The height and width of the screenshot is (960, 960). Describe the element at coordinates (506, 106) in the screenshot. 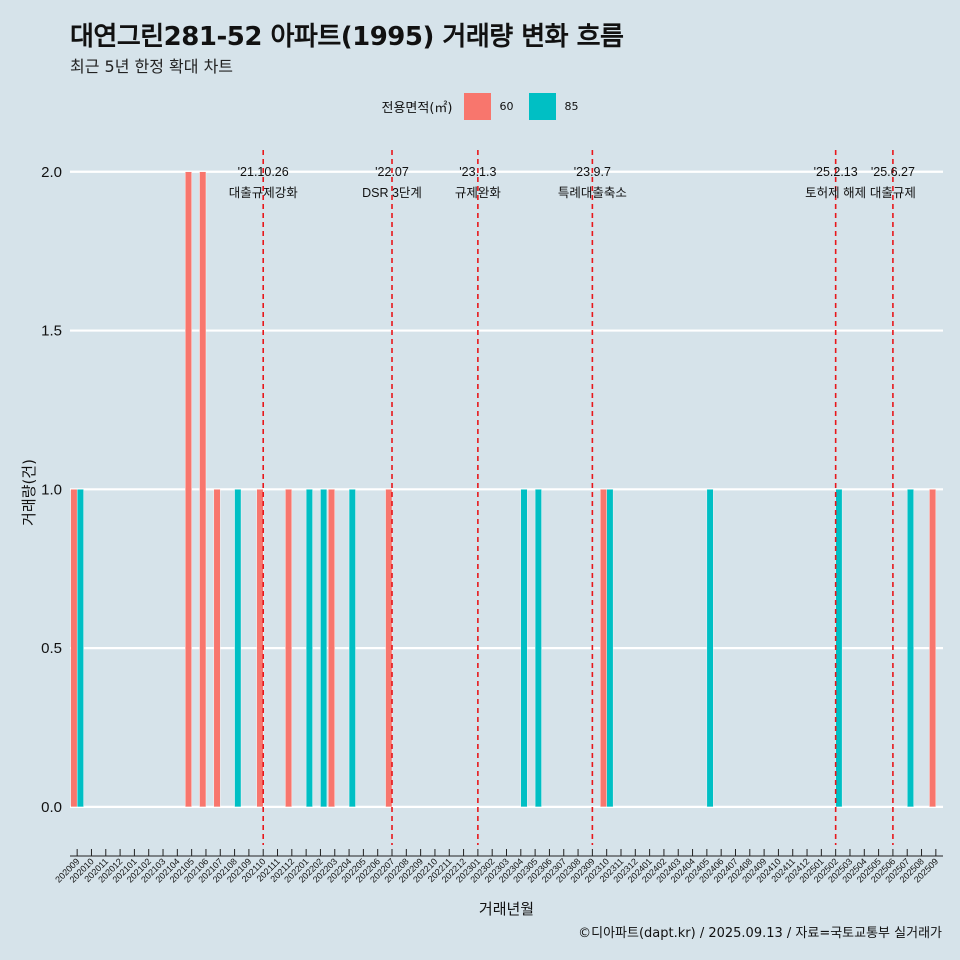

I see `legend-label-60: 60` at that location.